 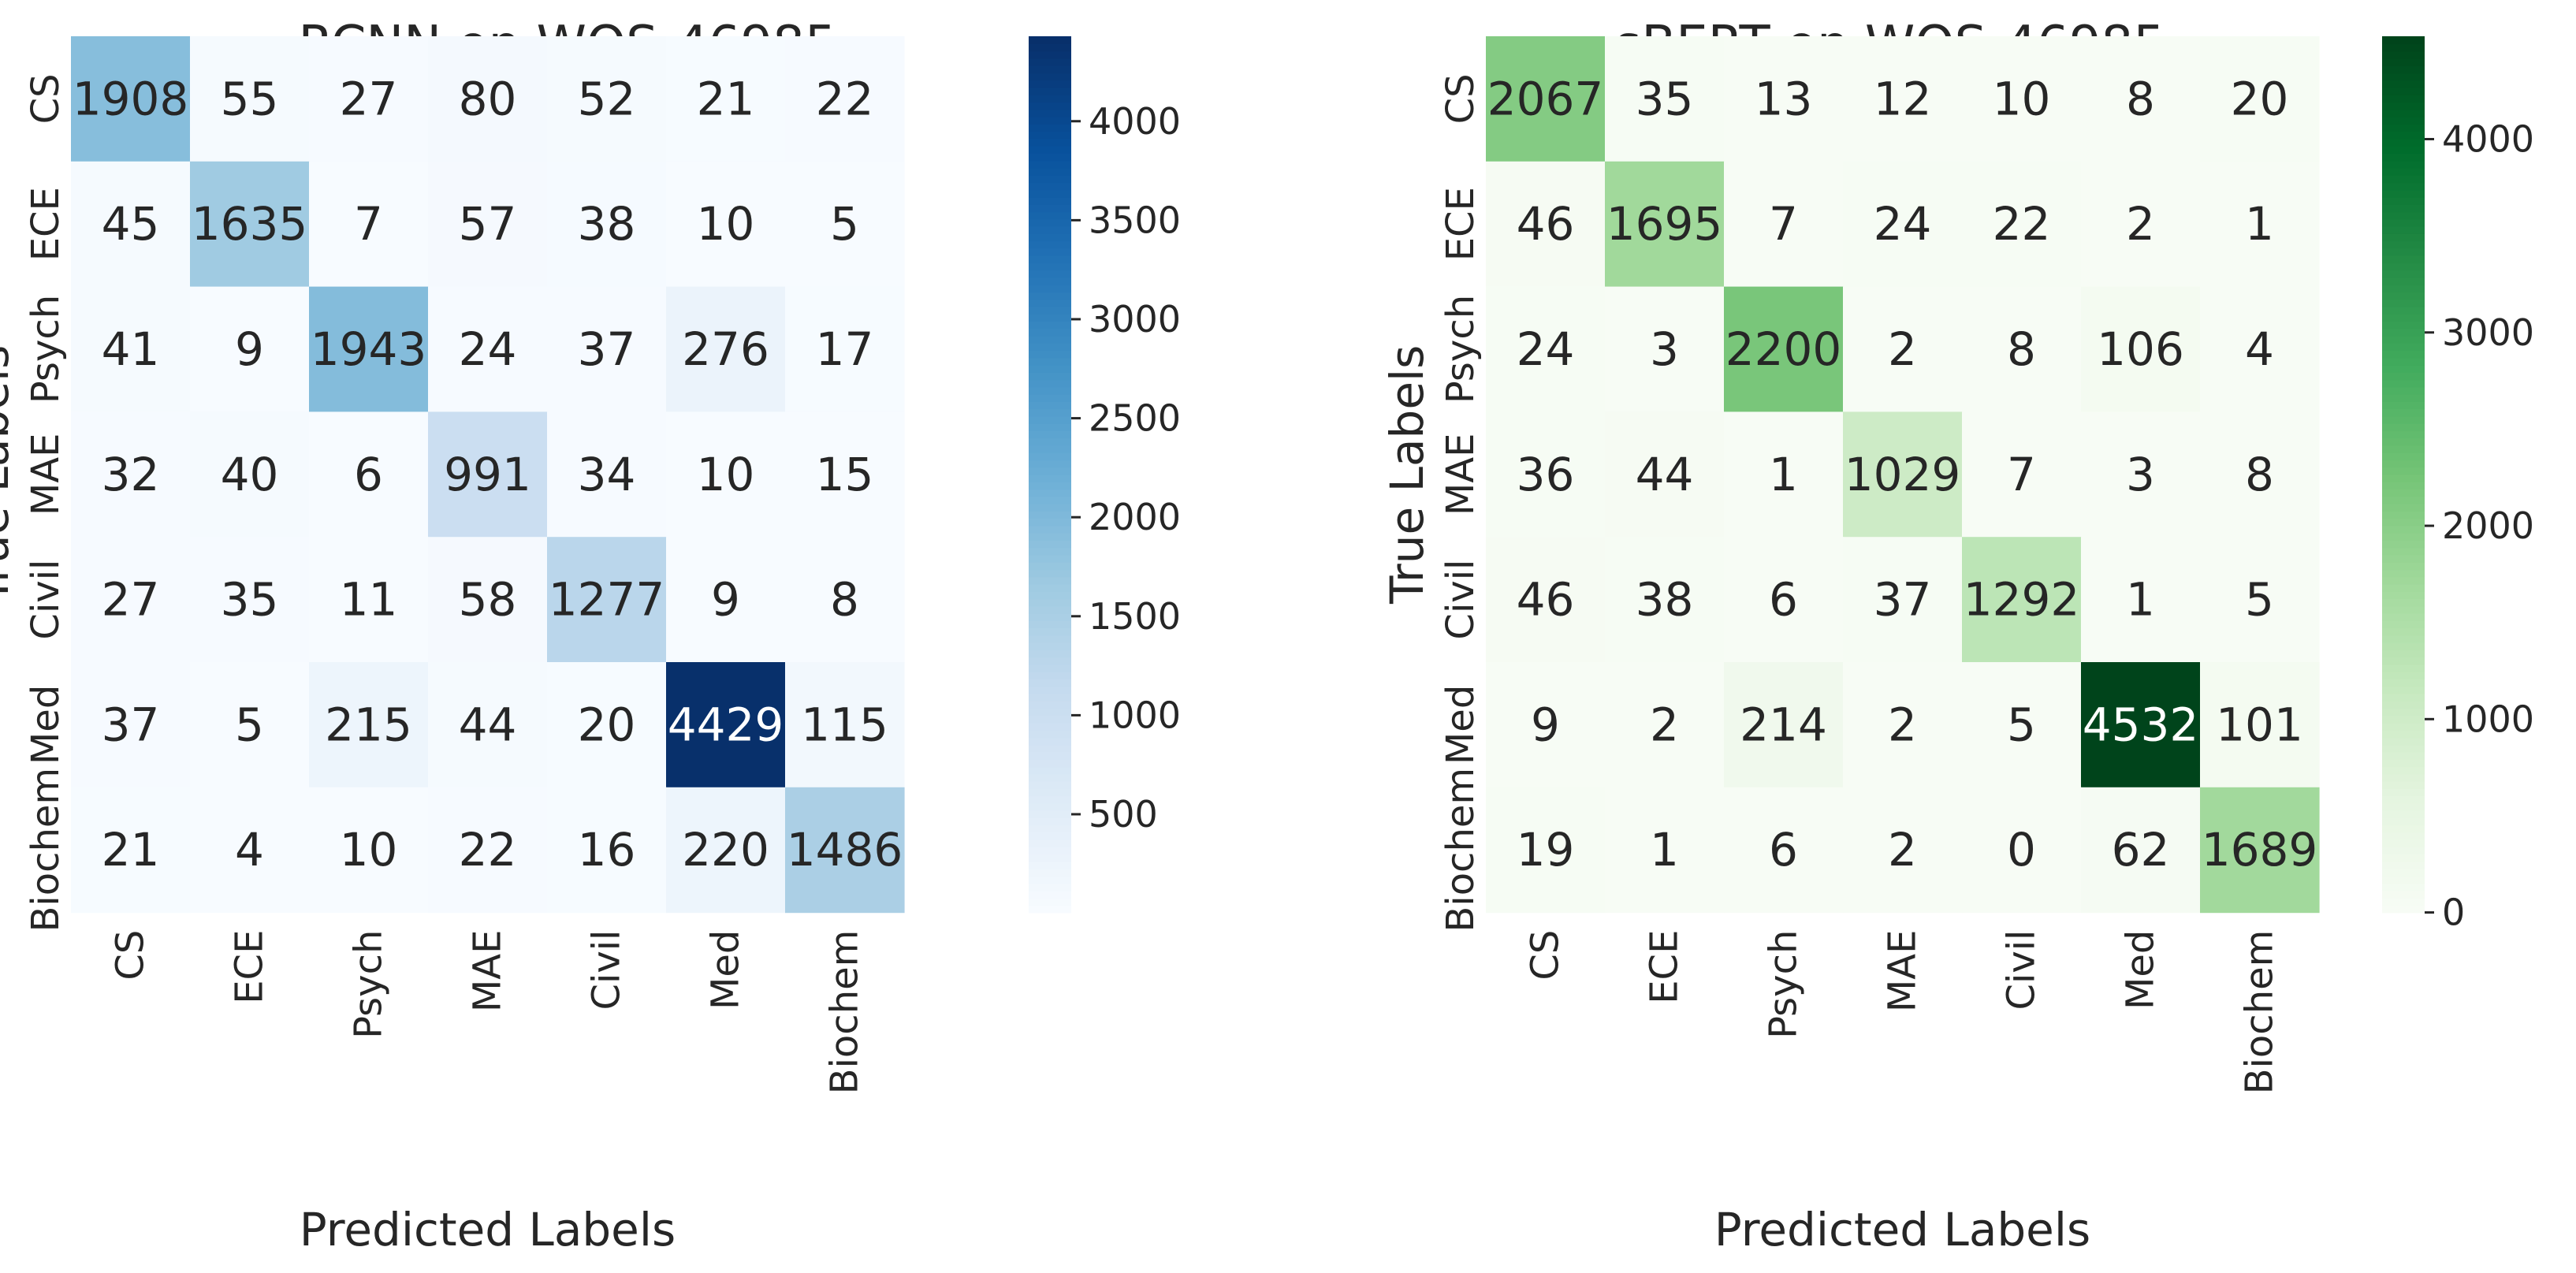 I want to click on data-label-1-2: 7, so click(x=1783, y=224).